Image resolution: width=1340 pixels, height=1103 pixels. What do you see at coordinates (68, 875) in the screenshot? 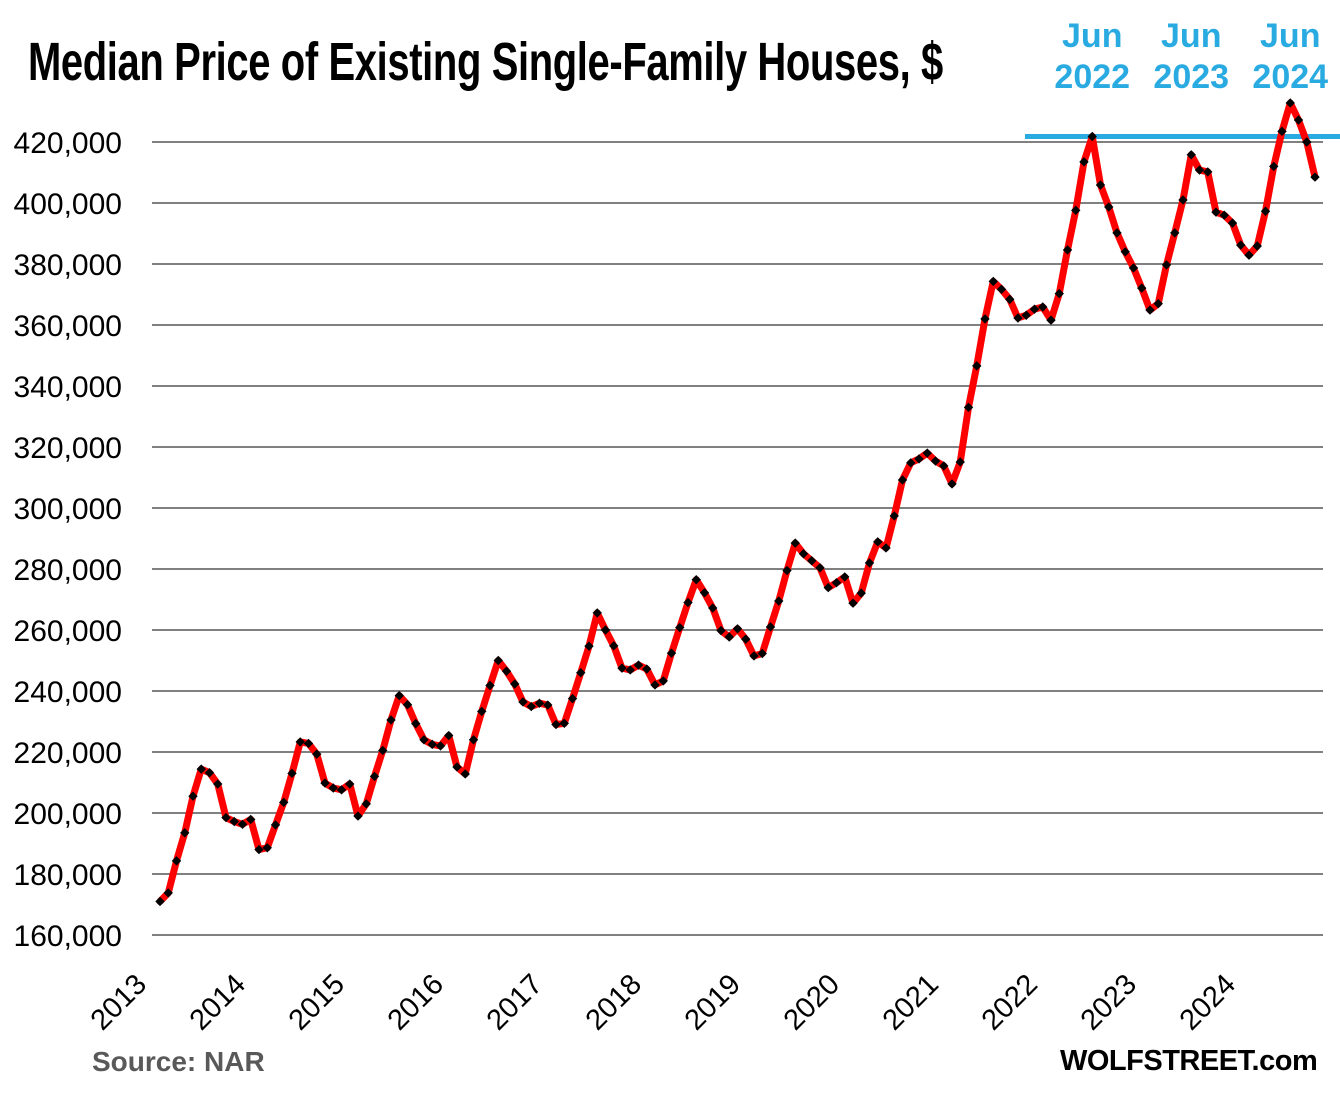
I see `y-tick-label: 180,000` at bounding box center [68, 875].